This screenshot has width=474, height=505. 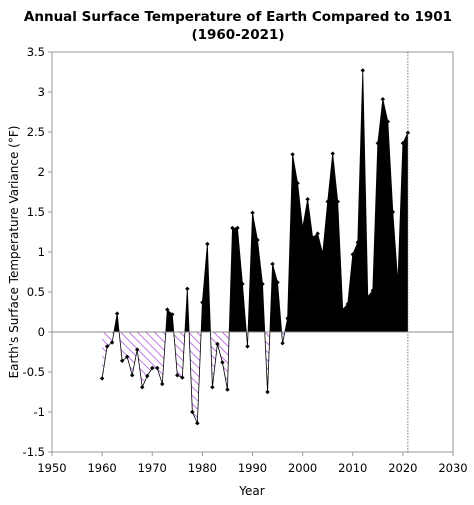 I want to click on data-point-2009, so click(x=347, y=304).